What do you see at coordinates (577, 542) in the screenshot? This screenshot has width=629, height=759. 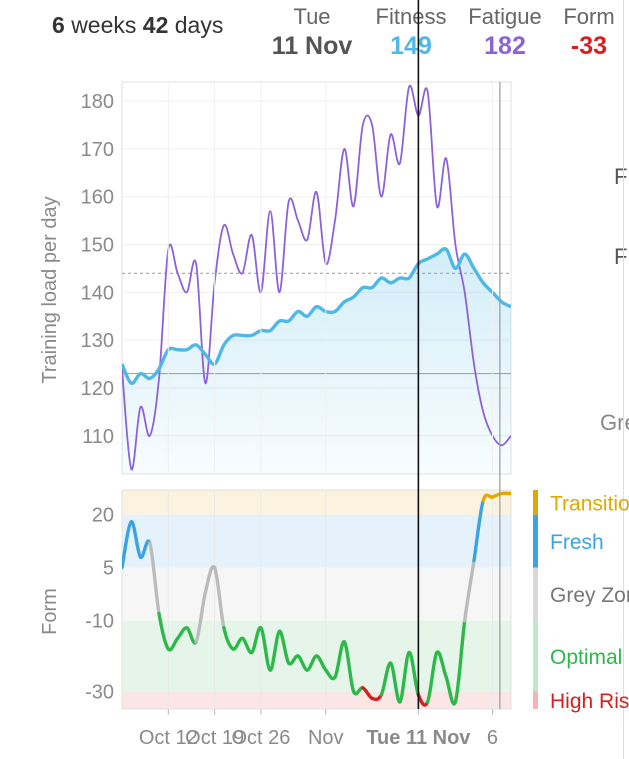 I see `zone-legend-label: Fresh` at bounding box center [577, 542].